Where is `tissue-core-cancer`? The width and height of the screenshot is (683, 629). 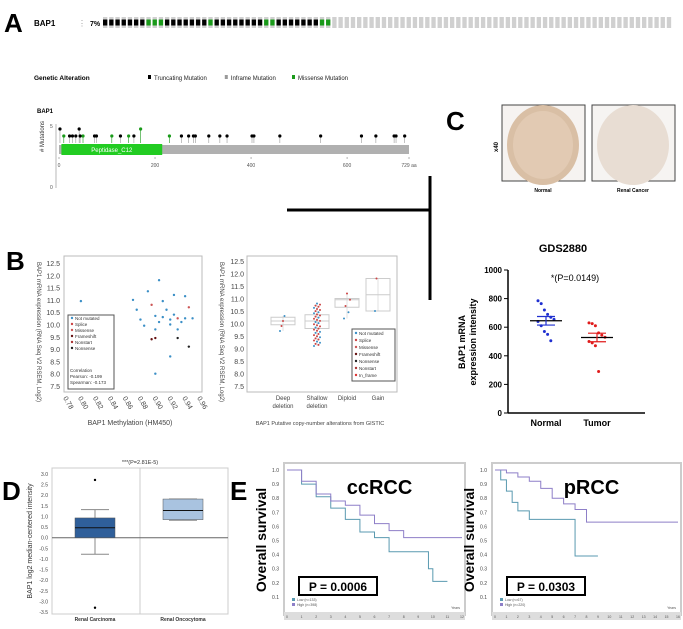
tissue-core-cancer is located at coordinates (633, 145).